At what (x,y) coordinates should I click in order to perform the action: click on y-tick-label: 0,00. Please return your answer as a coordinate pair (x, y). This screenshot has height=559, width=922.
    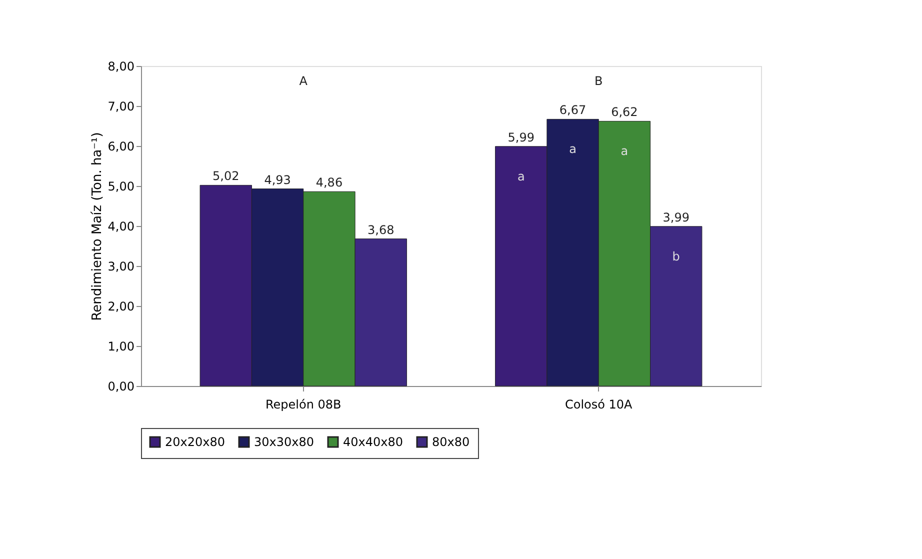
    Looking at the image, I should click on (121, 387).